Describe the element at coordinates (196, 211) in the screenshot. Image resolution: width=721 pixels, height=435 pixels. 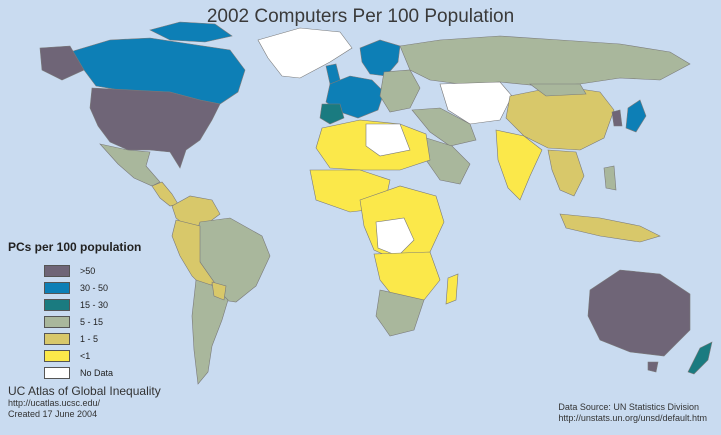
I see `colombia-venezuela` at that location.